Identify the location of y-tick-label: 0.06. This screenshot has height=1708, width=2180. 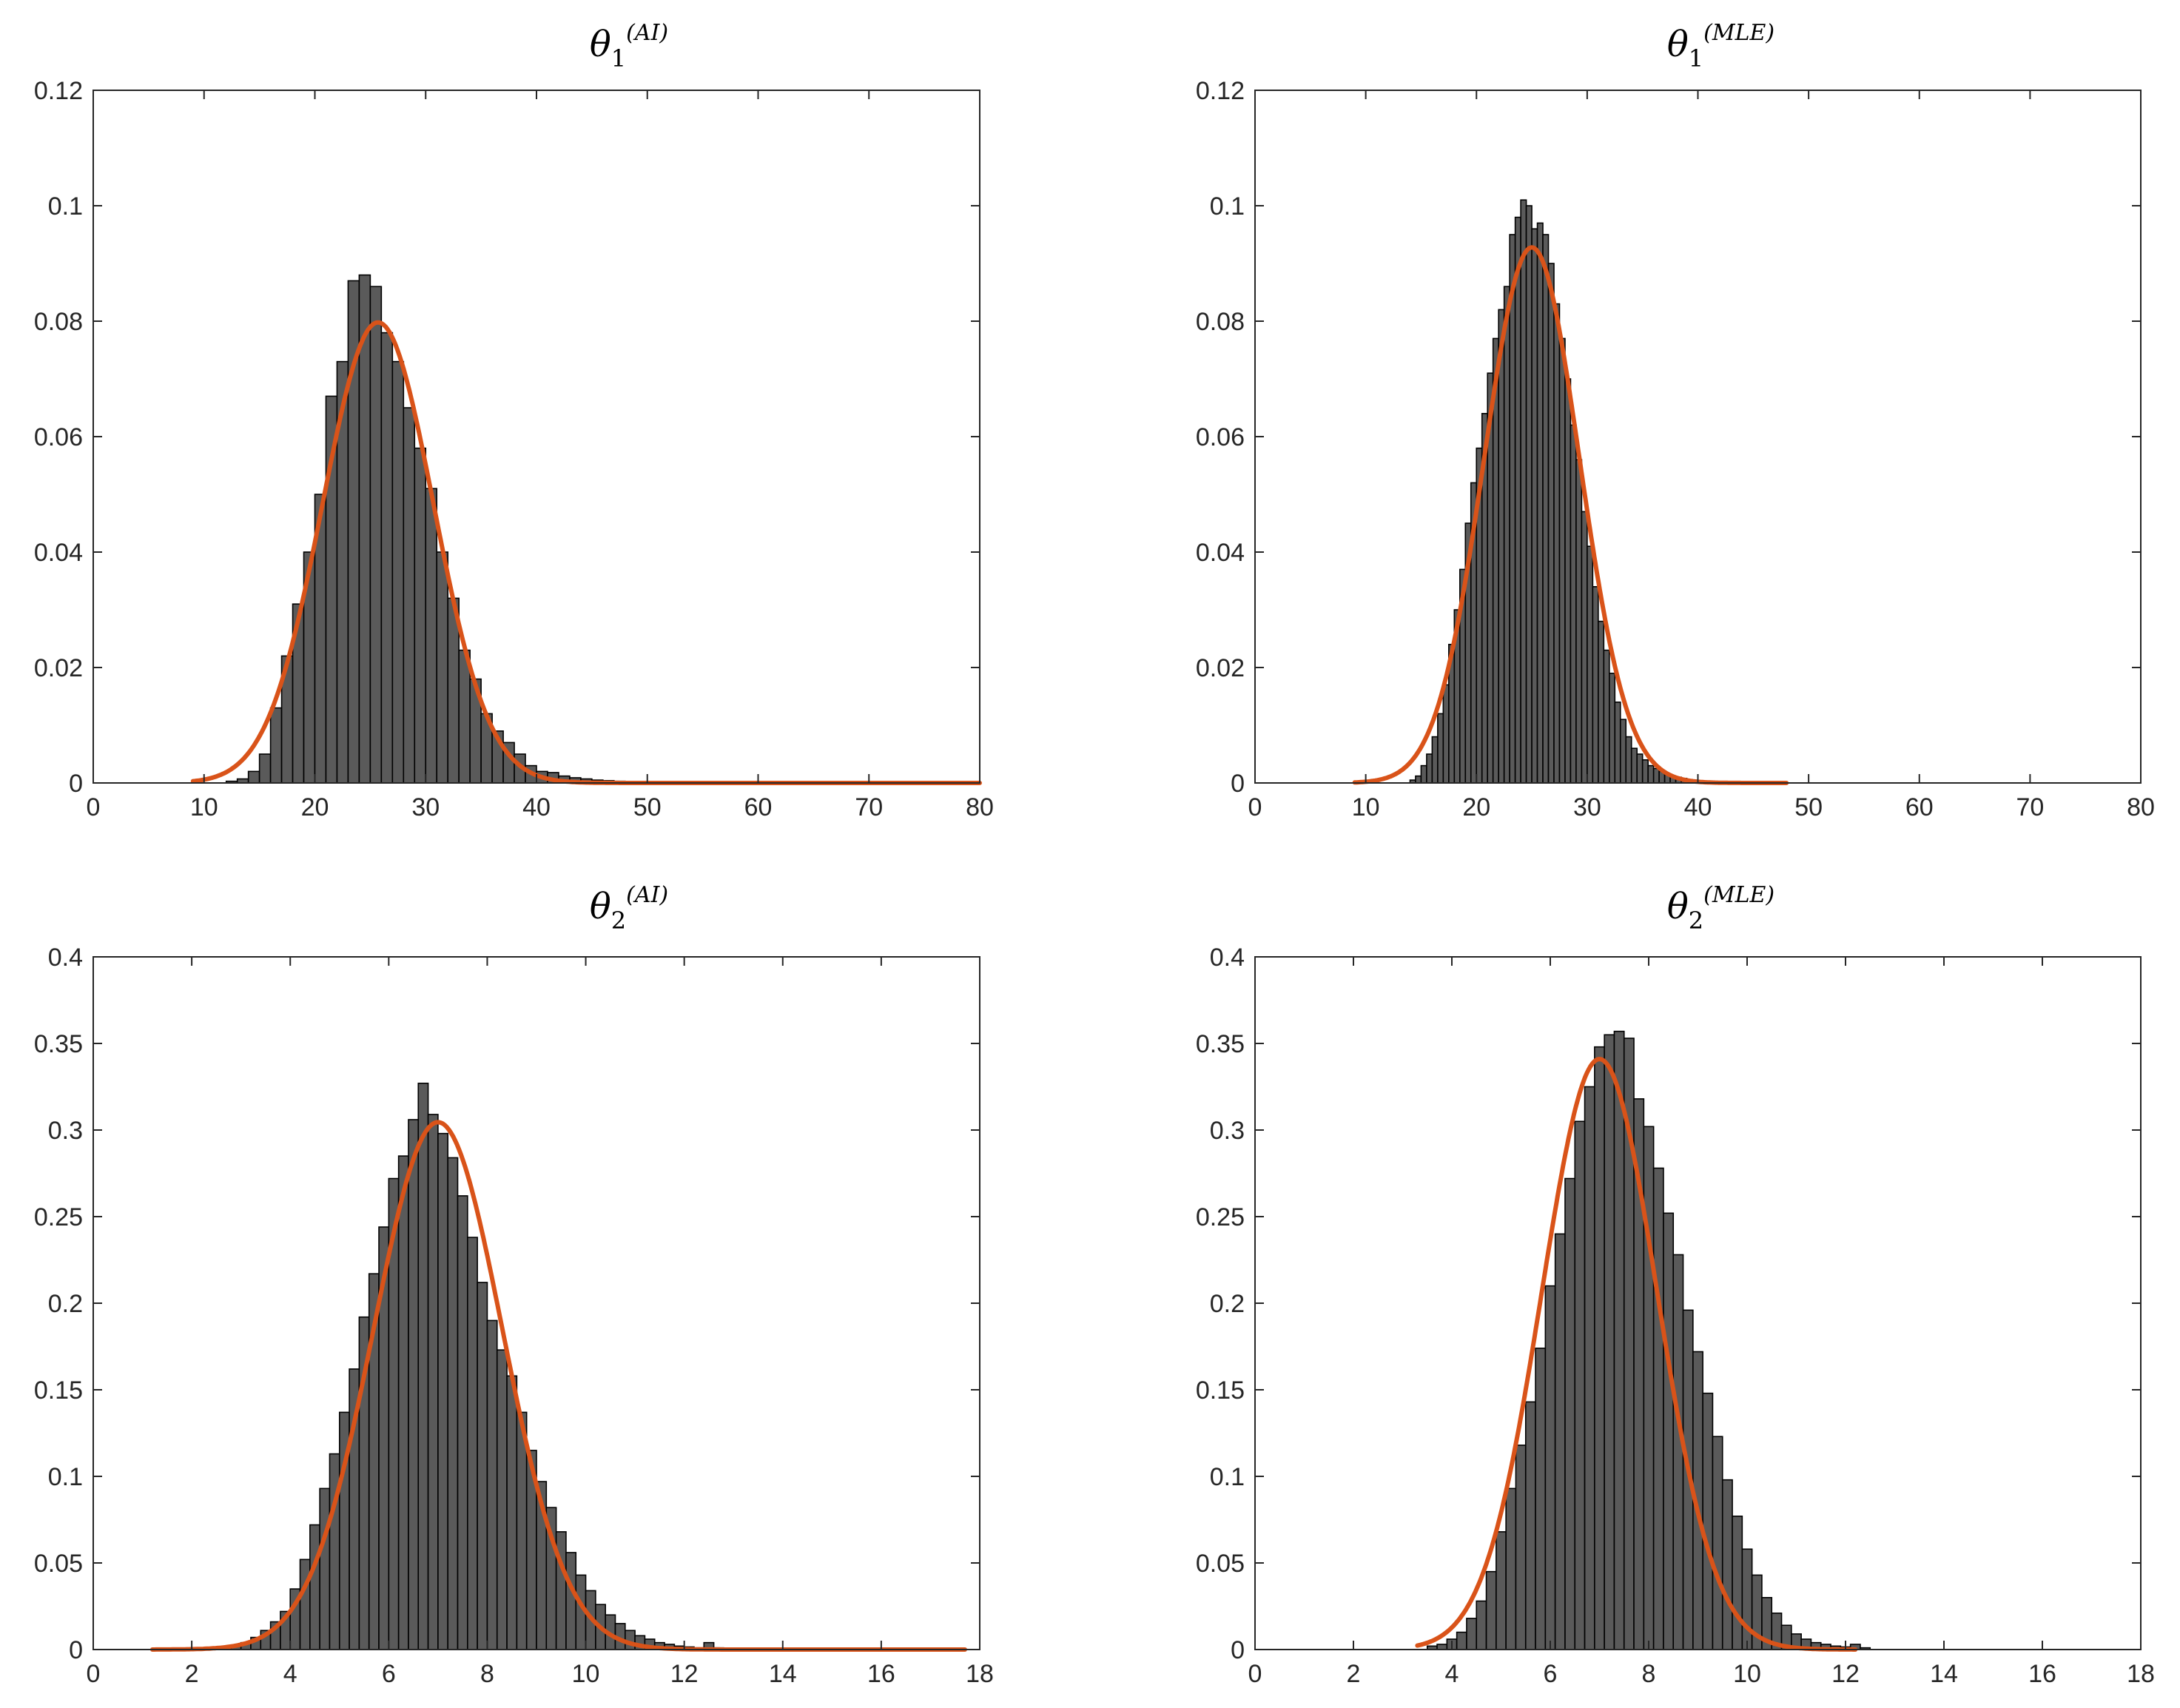
(58, 437).